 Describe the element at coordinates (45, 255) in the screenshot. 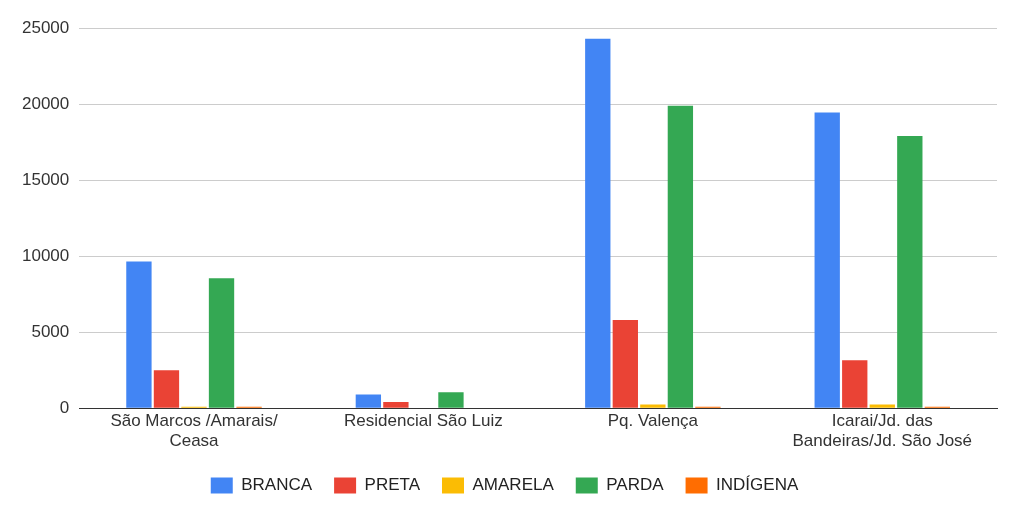

I see `y-tick-label: 10000` at that location.